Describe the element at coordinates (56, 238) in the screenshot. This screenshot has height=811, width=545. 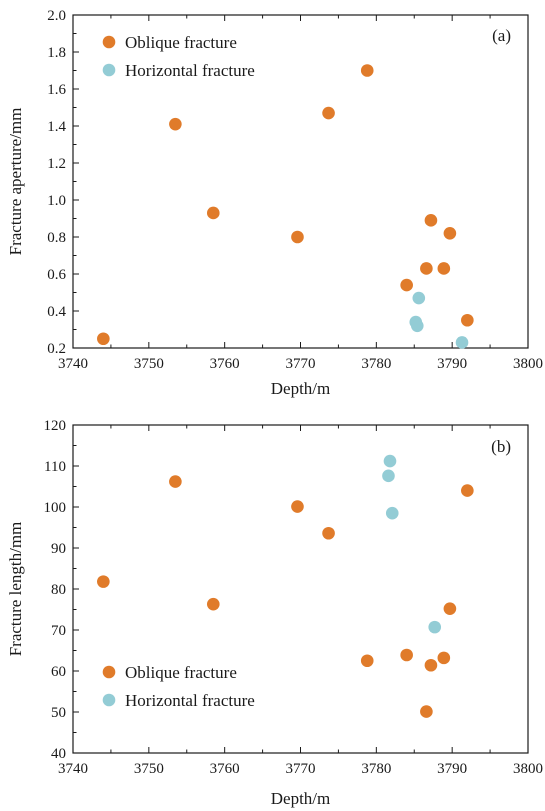
I see `y-tick-label: 0.8` at that location.